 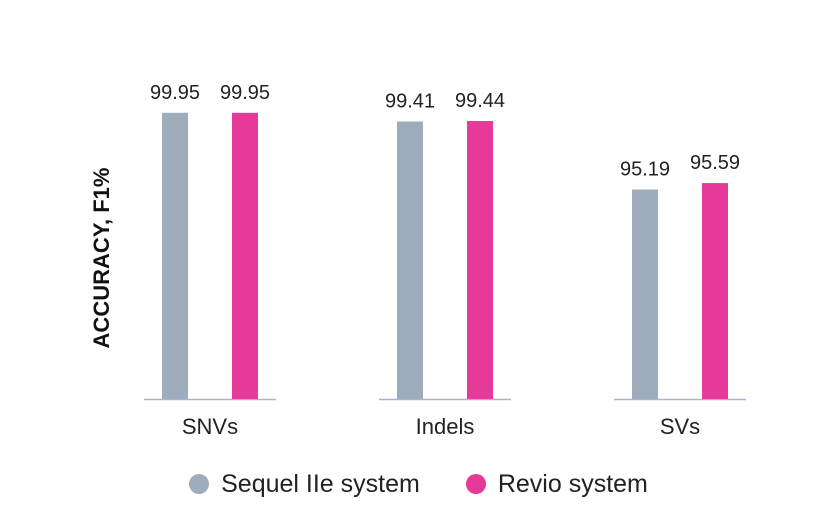 I want to click on bar-indels-revio, so click(x=480, y=260).